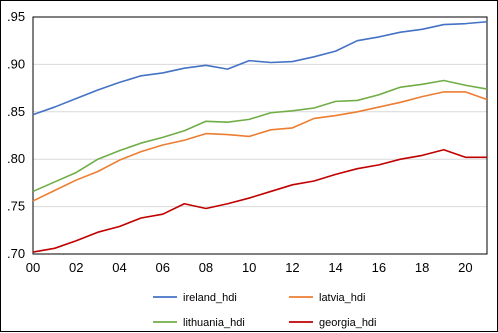 This screenshot has width=498, height=333. I want to click on x-tick-label: 06, so click(162, 267).